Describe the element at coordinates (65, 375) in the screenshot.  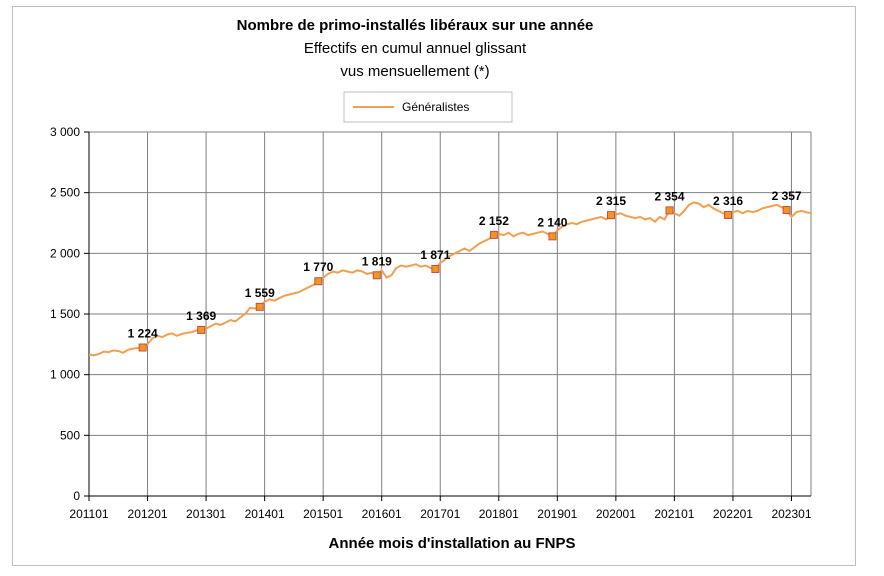
I see `y-tick-label: 1 000` at that location.